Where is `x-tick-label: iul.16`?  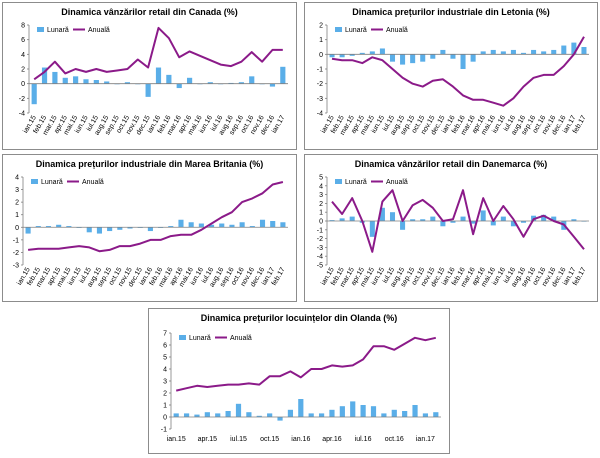 x-tick-label: iul.16 is located at coordinates (363, 439).